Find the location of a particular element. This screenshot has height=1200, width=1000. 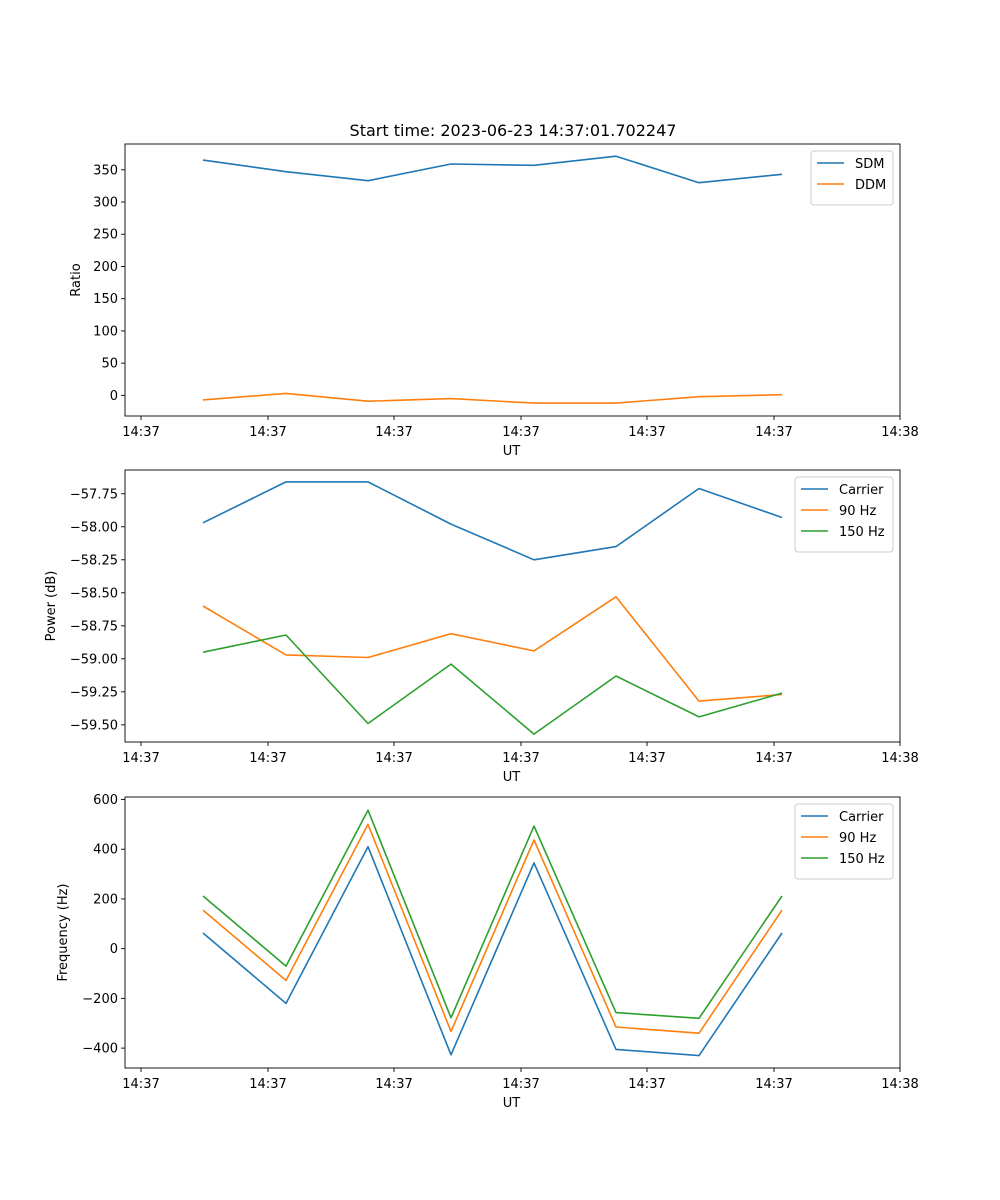

series-line-ddm is located at coordinates (492, 398).